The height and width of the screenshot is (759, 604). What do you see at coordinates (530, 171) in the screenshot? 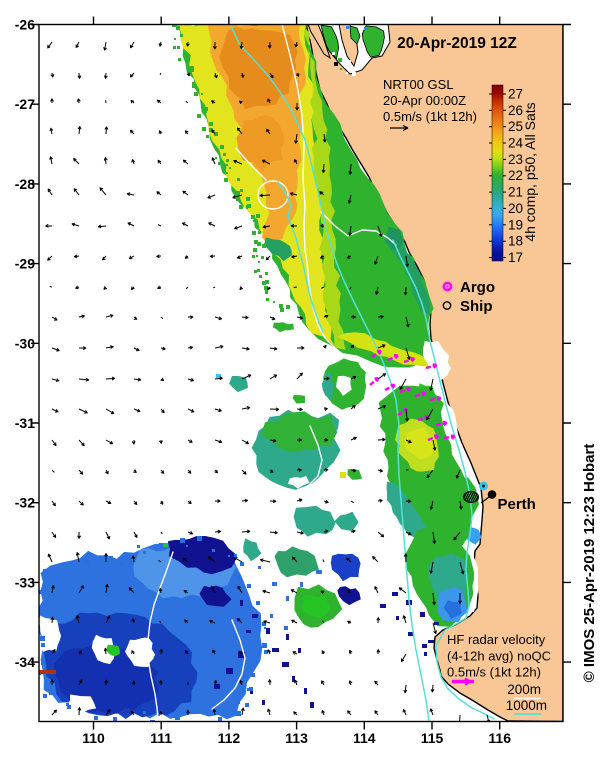
I see `svg-text: 4h comp, p50, All Sats` at bounding box center [530, 171].